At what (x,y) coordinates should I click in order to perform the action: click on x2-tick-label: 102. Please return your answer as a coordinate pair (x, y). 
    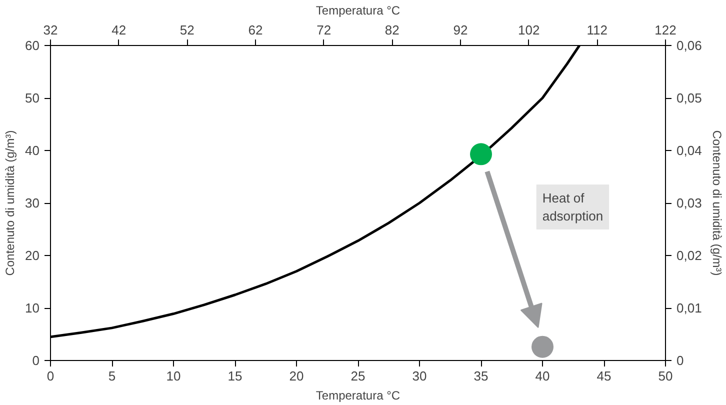
    Looking at the image, I should click on (529, 30).